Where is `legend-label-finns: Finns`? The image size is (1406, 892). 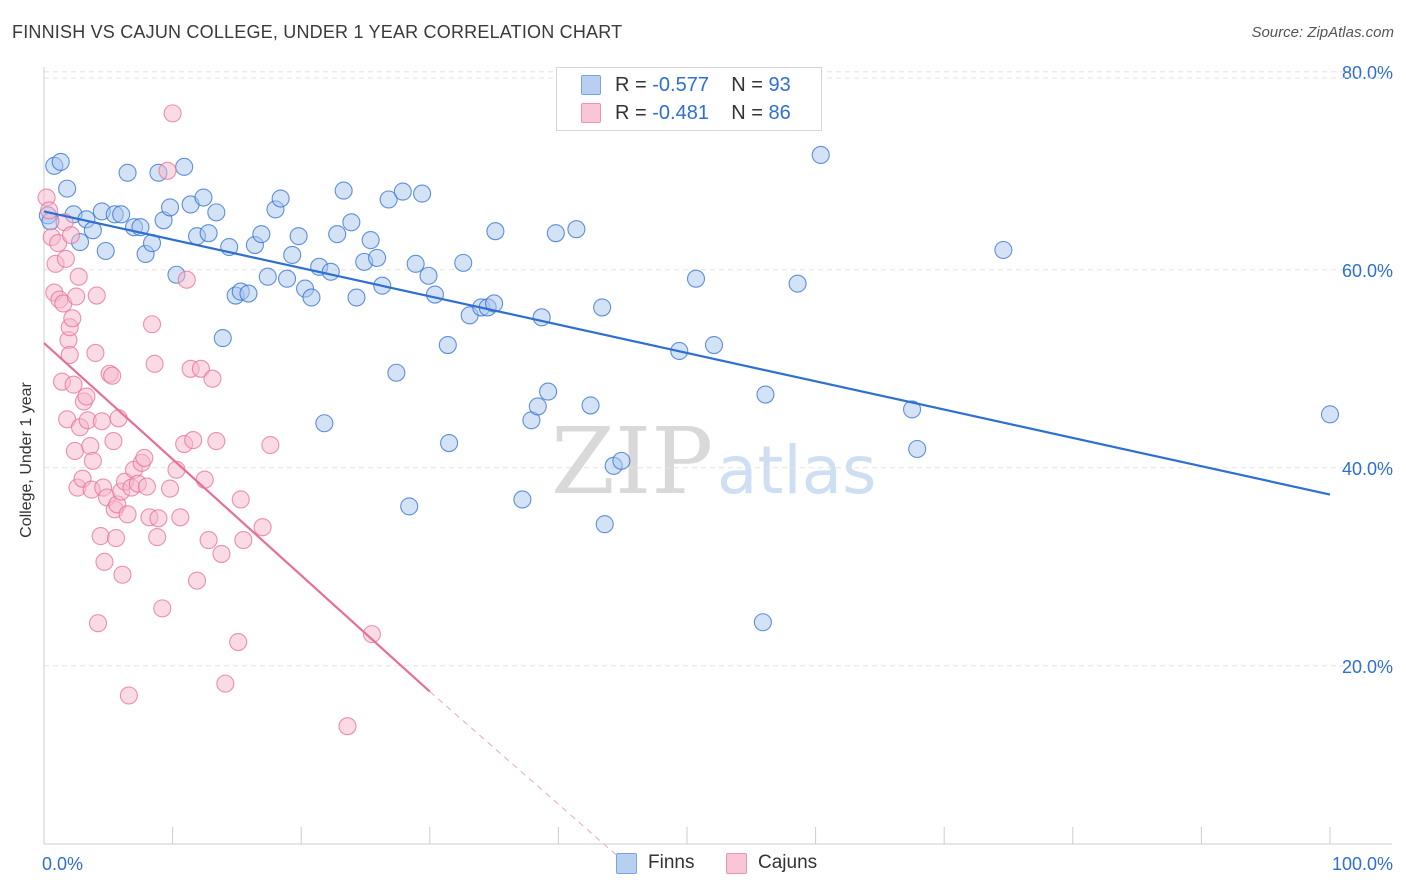 legend-label-finns: Finns is located at coordinates (671, 862).